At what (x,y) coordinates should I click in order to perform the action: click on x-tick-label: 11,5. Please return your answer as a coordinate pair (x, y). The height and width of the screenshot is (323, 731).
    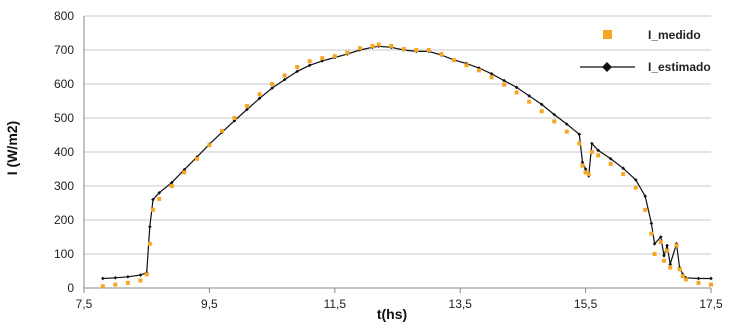
    Looking at the image, I should click on (335, 304).